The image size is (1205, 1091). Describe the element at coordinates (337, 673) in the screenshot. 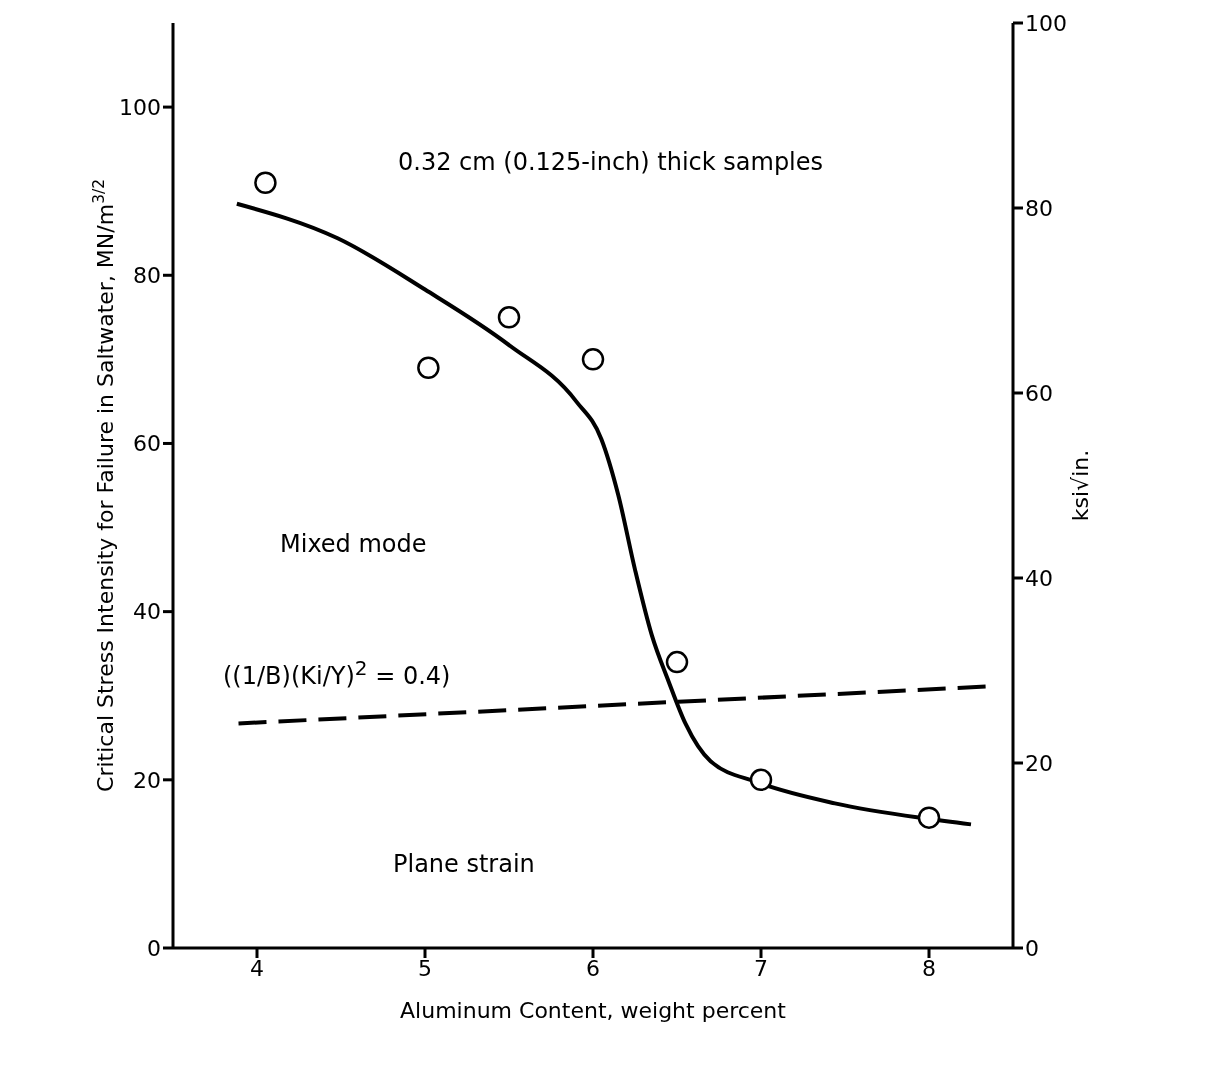

I see `annotation: ((1/B)(Ki/Y)$^{2}$ = 0.4)` at that location.